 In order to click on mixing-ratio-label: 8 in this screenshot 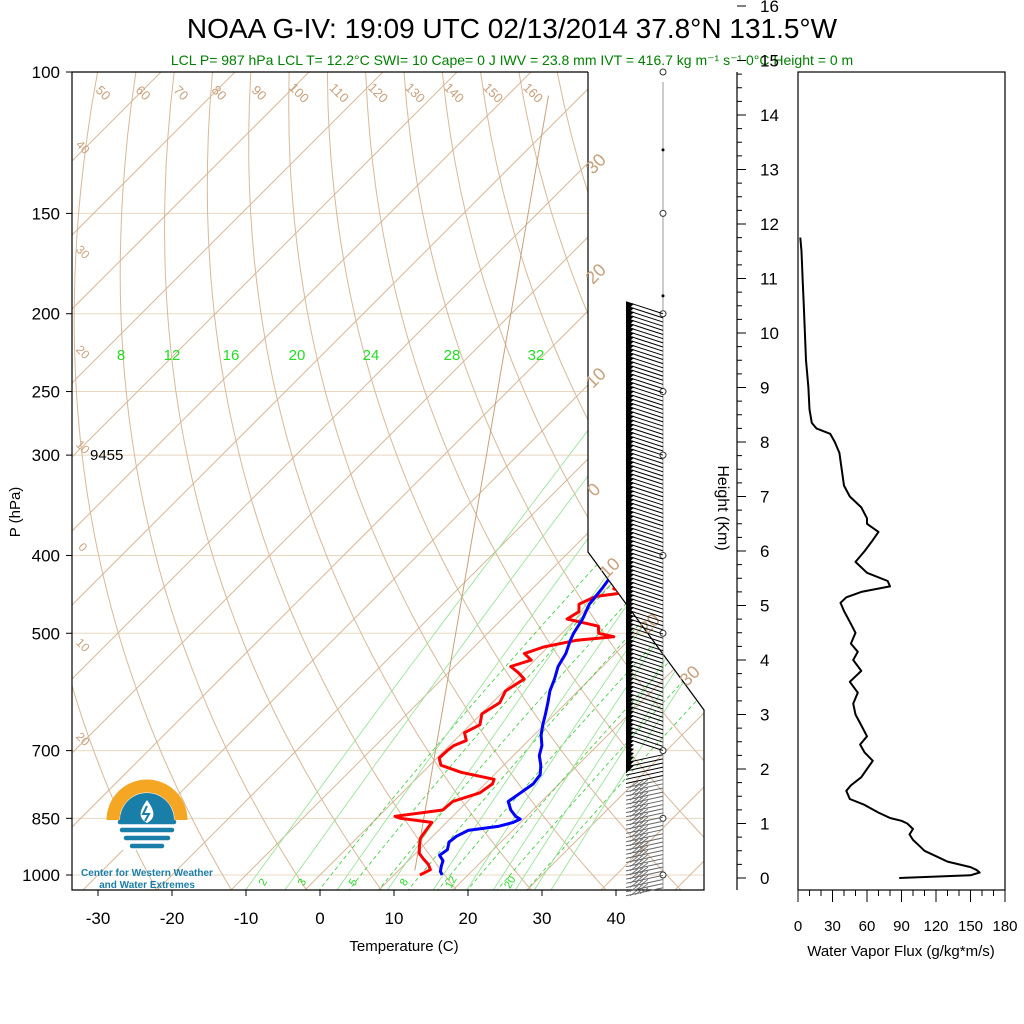, I will do `click(121, 355)`.